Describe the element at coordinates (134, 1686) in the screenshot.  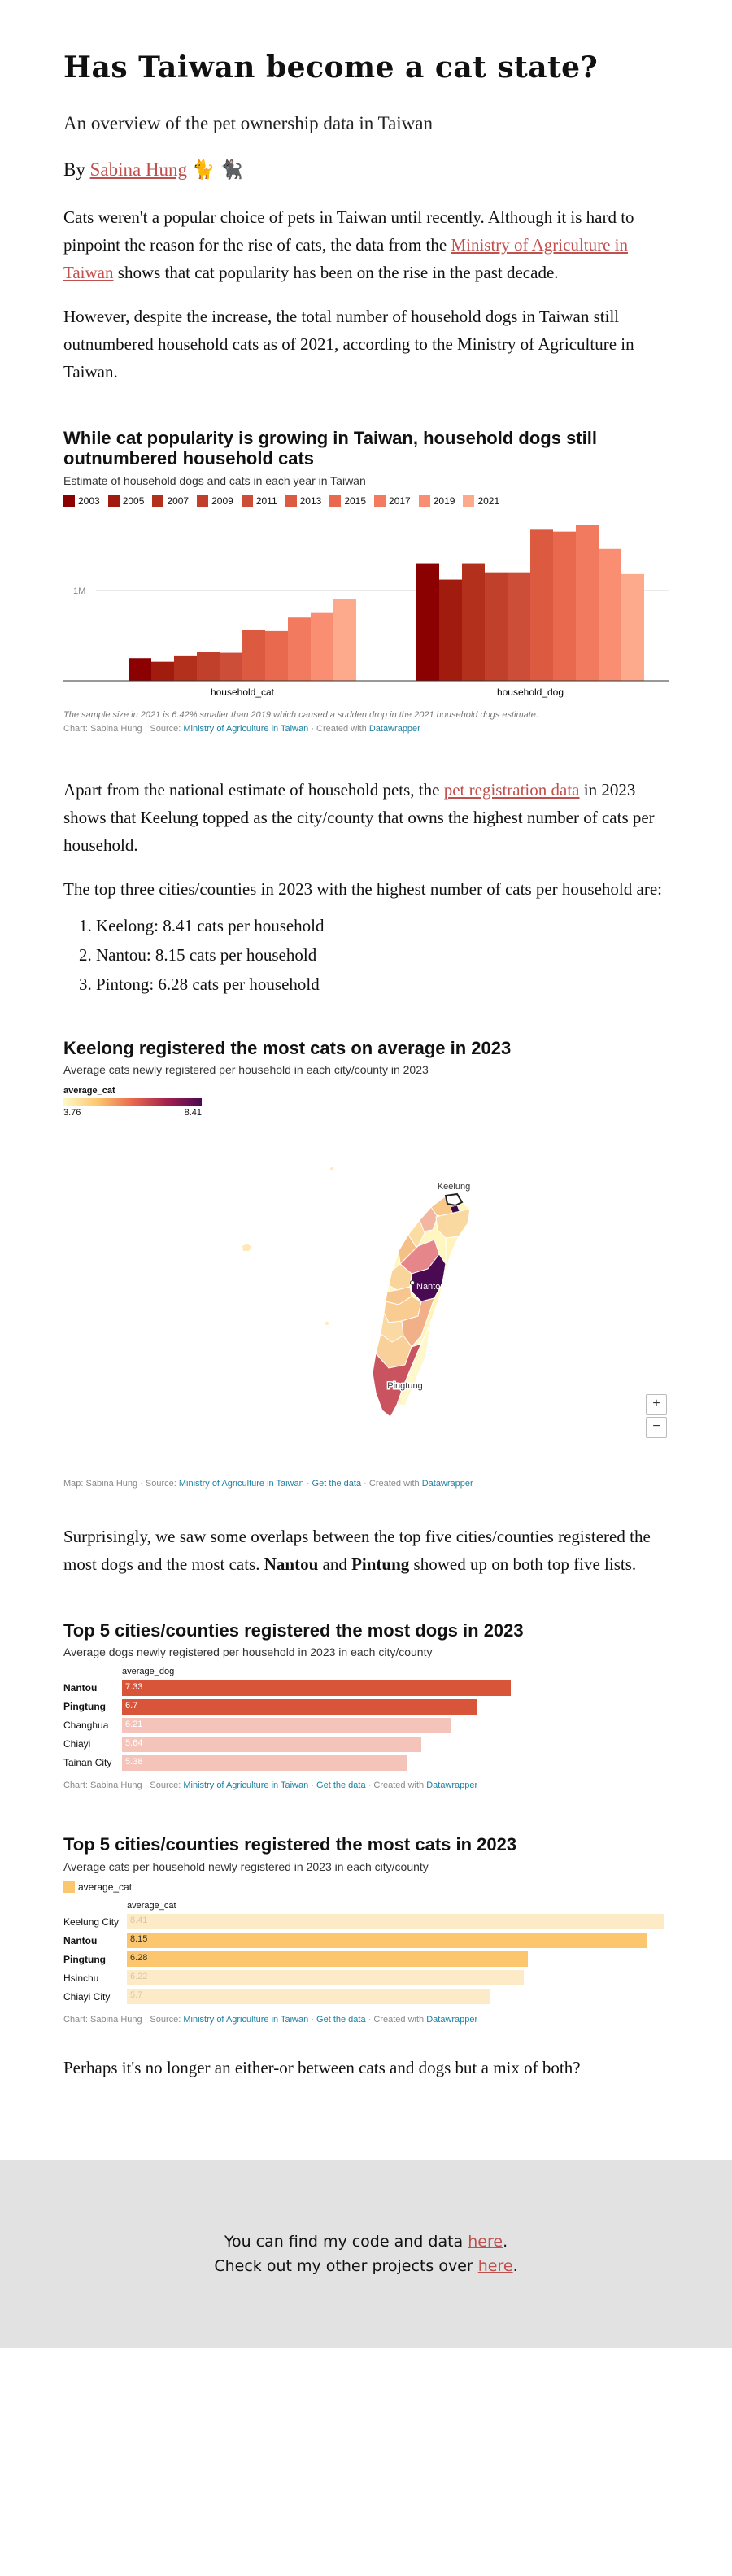
I see `bar-value: 7.33` at that location.